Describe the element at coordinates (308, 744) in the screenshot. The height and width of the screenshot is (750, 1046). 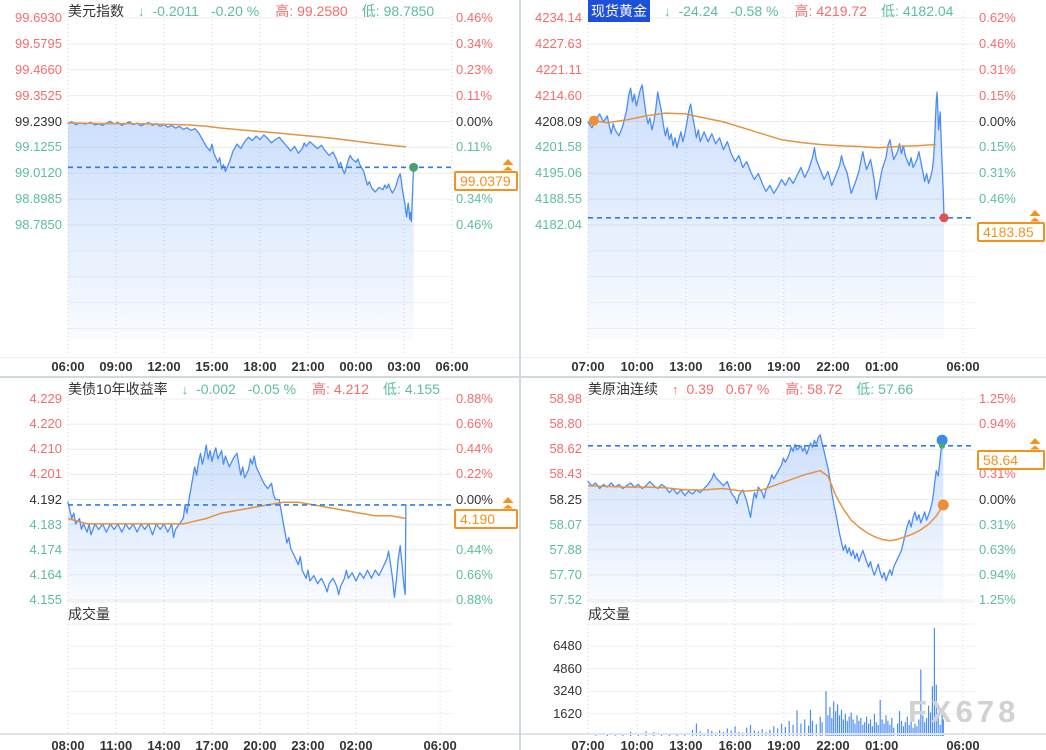
I see `time-axis-label: 23:00` at that location.